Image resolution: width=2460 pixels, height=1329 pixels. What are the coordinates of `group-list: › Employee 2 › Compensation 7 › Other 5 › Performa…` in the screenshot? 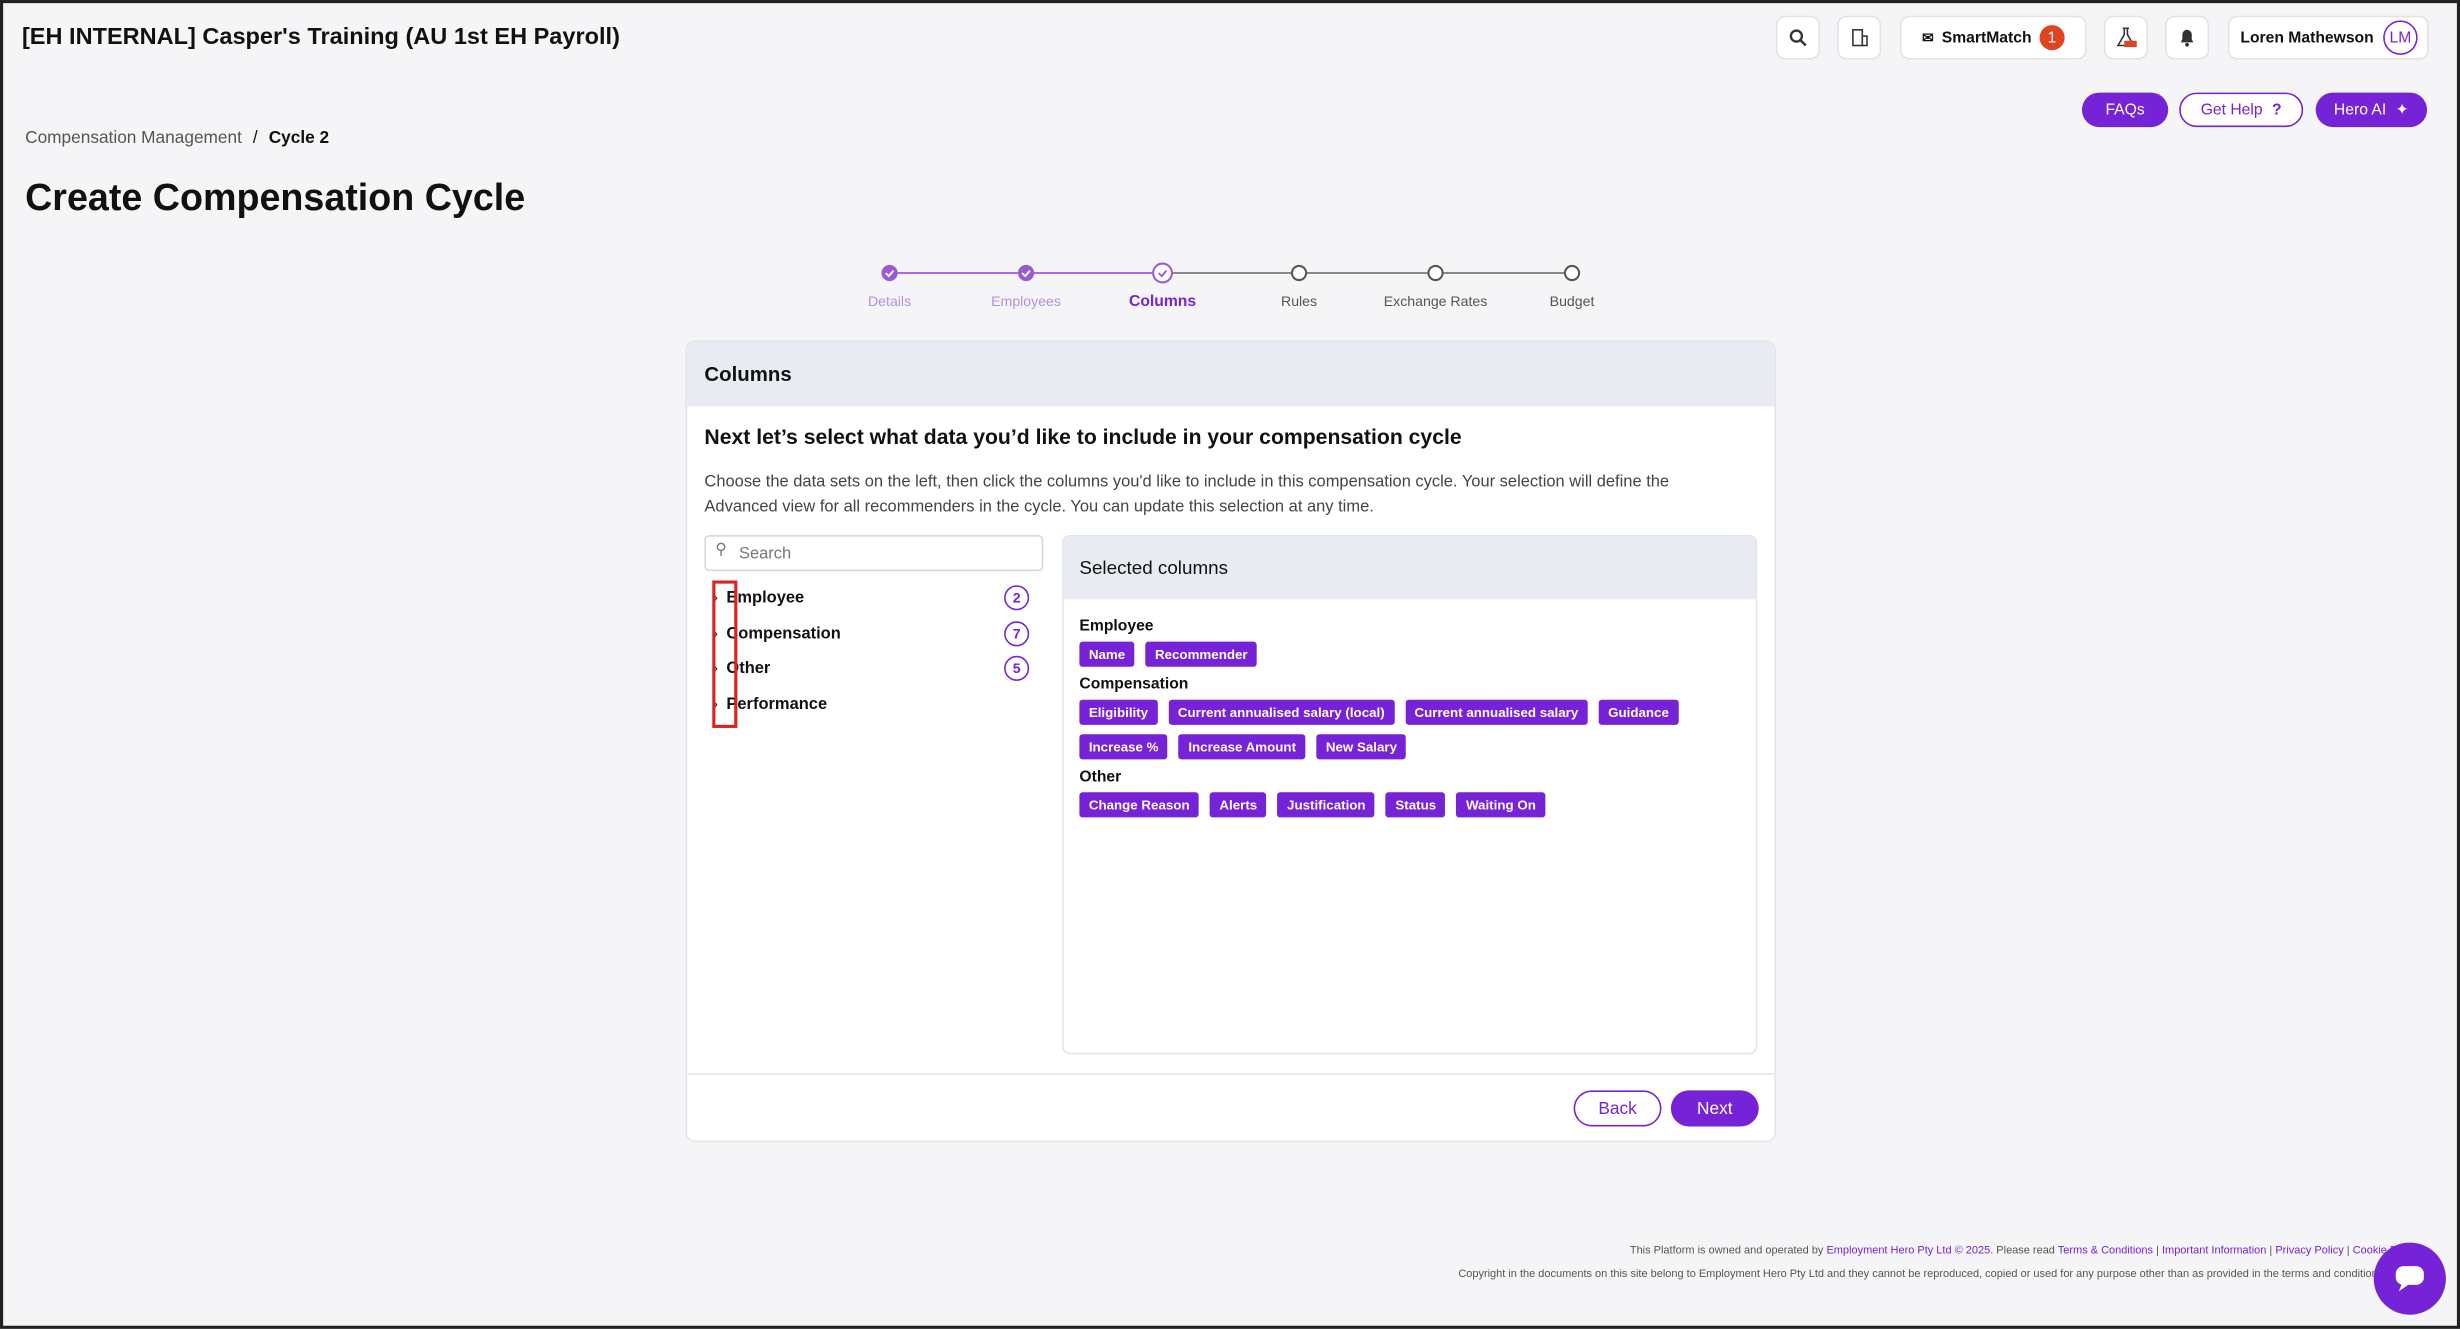 It's located at (868, 650).